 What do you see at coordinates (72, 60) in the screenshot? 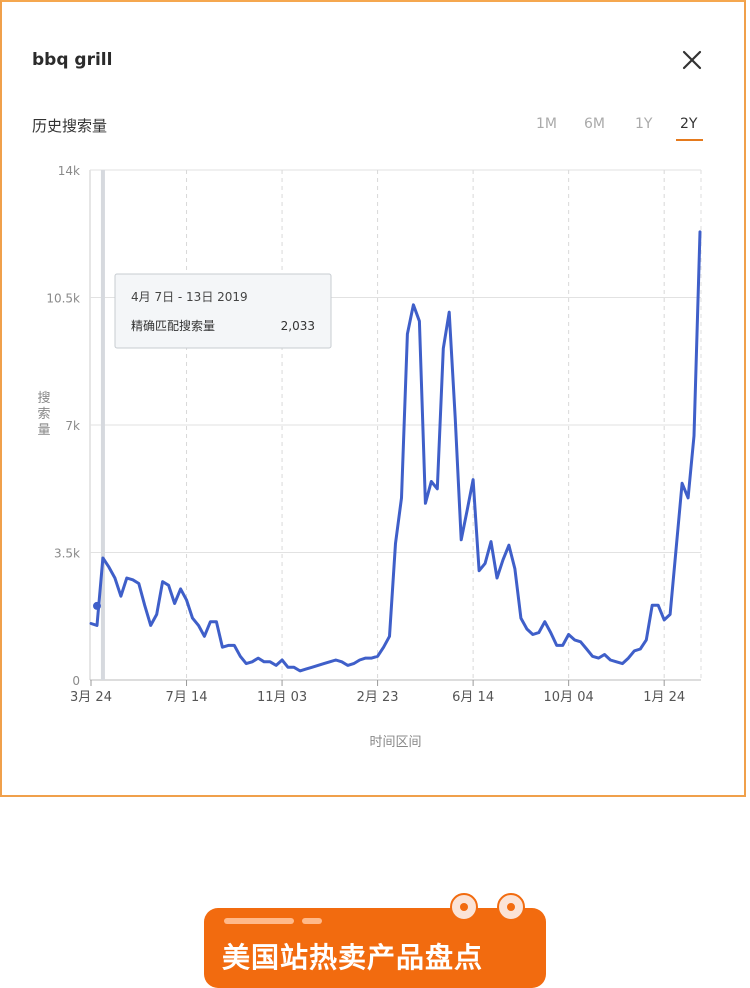
I see `card-title: bbq grill` at bounding box center [72, 60].